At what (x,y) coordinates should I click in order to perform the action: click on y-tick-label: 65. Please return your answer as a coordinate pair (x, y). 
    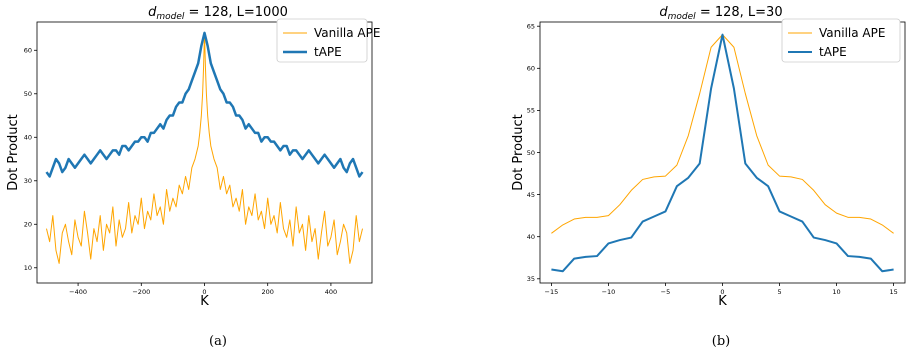
    Looking at the image, I should click on (531, 27).